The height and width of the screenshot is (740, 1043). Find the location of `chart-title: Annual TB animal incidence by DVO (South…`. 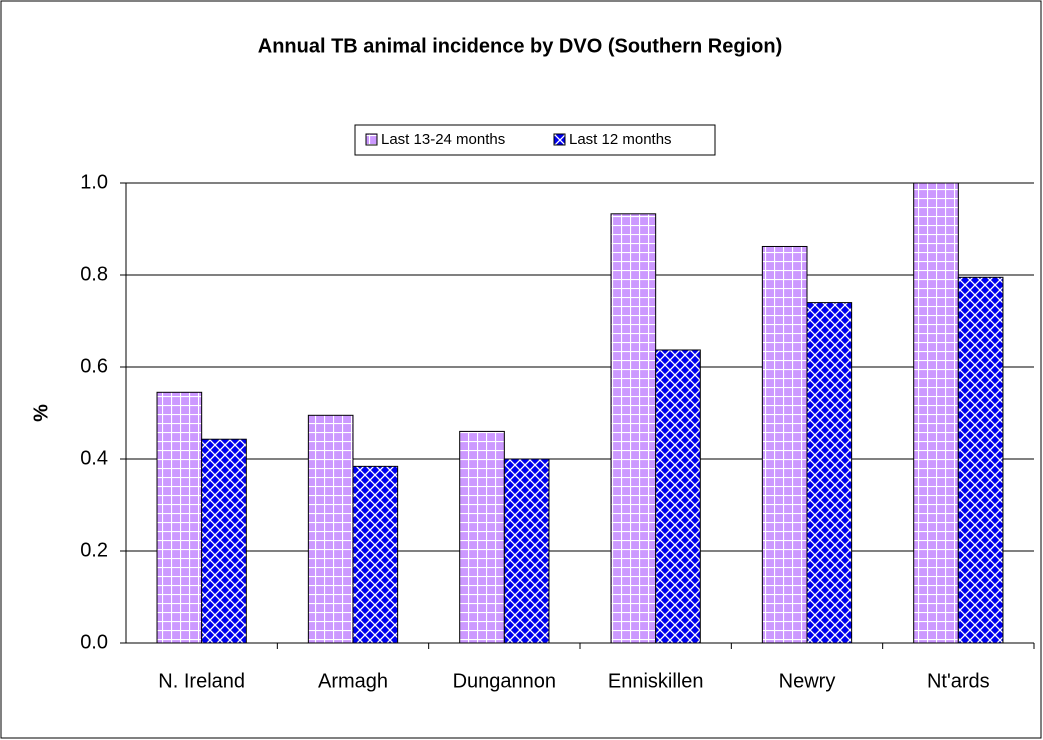

chart-title: Annual TB animal incidence by DVO (South… is located at coordinates (520, 46).